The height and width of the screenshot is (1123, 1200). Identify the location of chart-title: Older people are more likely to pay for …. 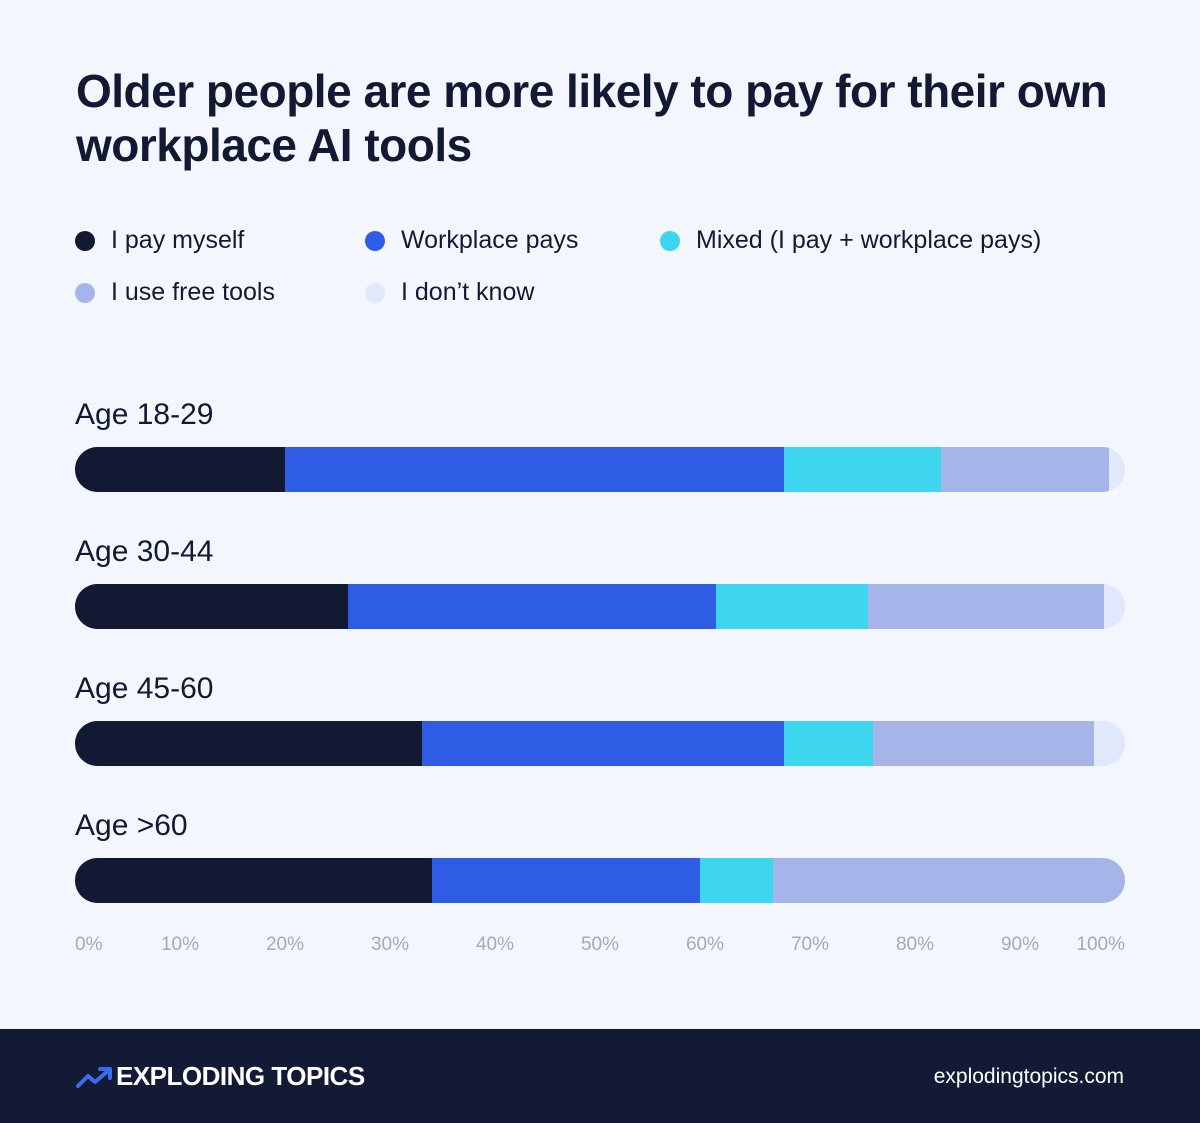
(592, 118).